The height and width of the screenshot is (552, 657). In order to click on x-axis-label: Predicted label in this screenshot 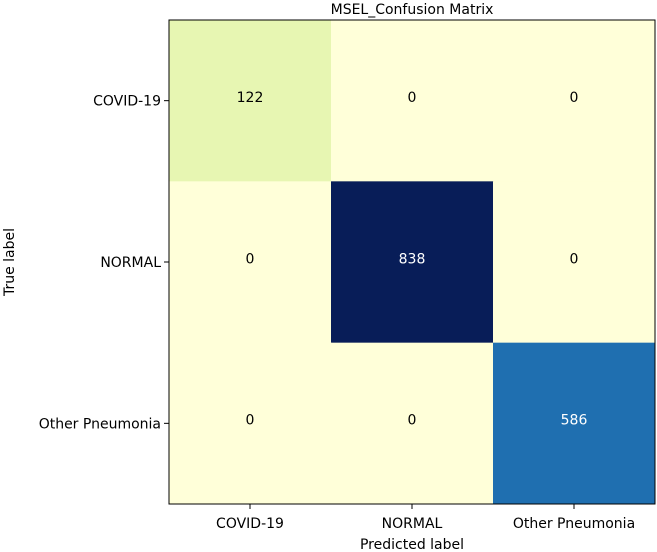, I will do `click(412, 544)`.